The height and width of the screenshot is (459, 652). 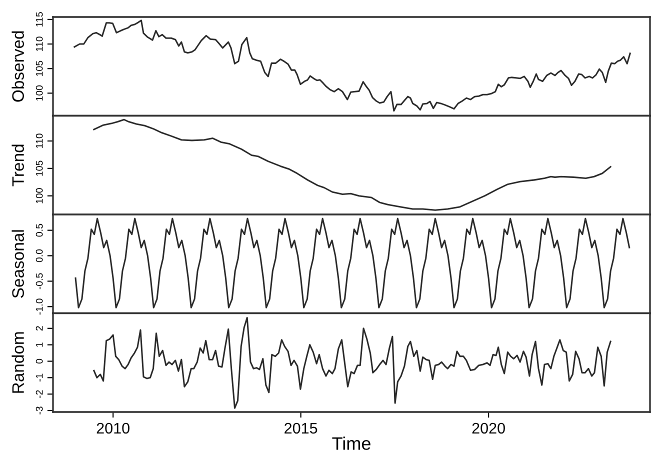 What do you see at coordinates (39, 378) in the screenshot?
I see `y-tick-label: -1` at bounding box center [39, 378].